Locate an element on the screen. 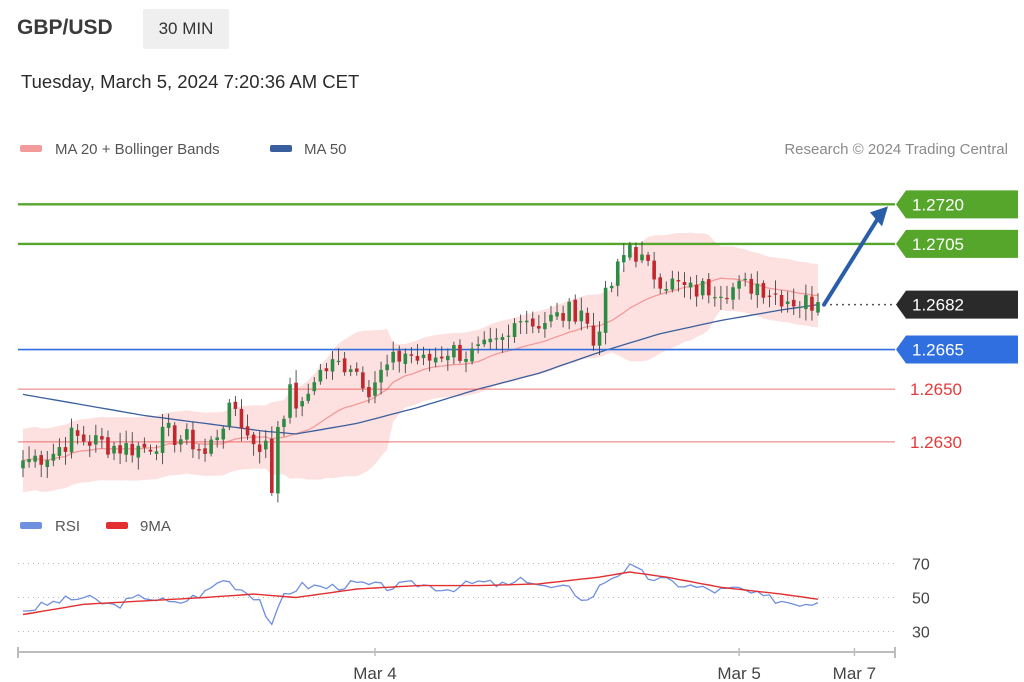  timeframe-button: 30 MIN is located at coordinates (186, 29).